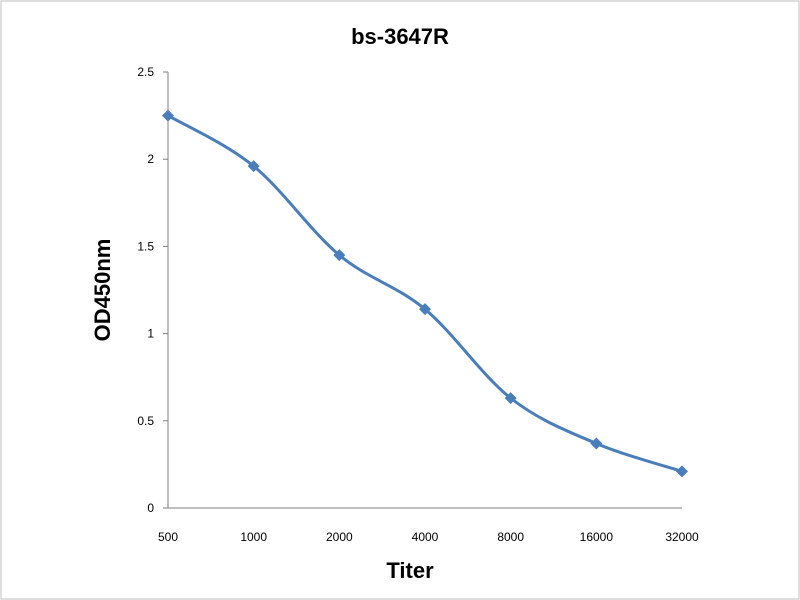  I want to click on x-tick-label: 1000, so click(253, 537).